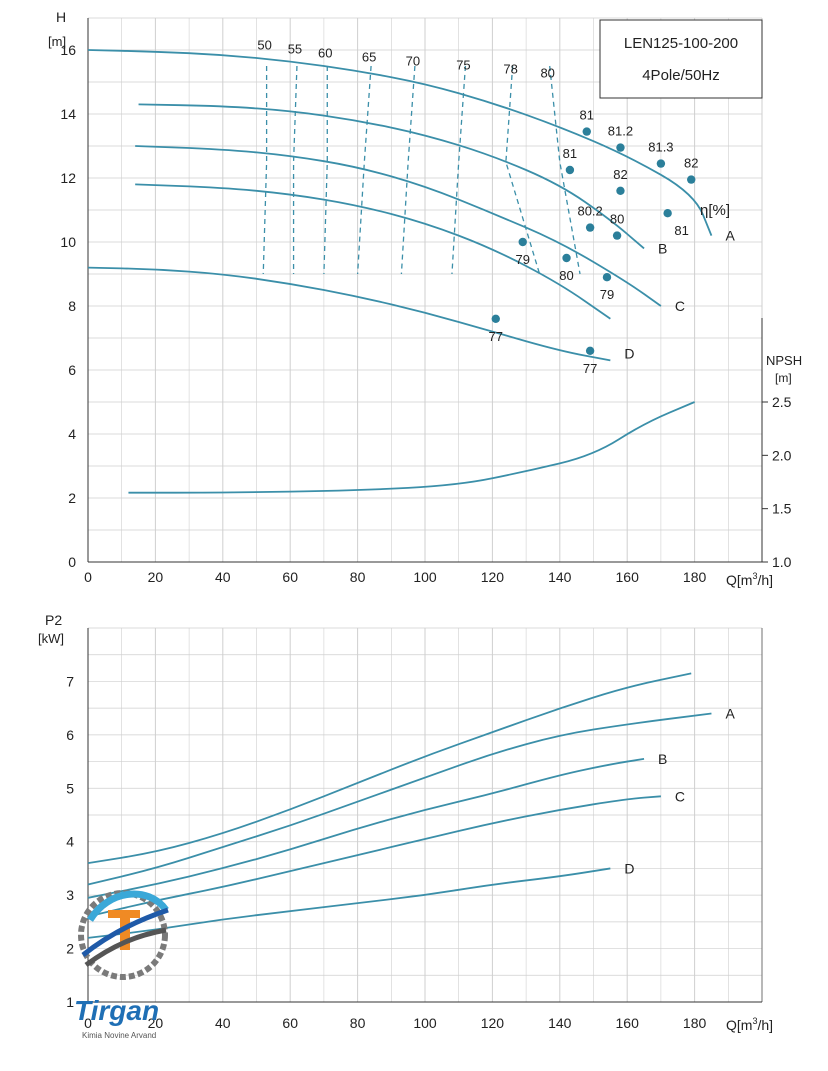 This screenshot has width=828, height=1071. What do you see at coordinates (68, 50) in the screenshot?
I see `y-tick-label-top: 16` at bounding box center [68, 50].